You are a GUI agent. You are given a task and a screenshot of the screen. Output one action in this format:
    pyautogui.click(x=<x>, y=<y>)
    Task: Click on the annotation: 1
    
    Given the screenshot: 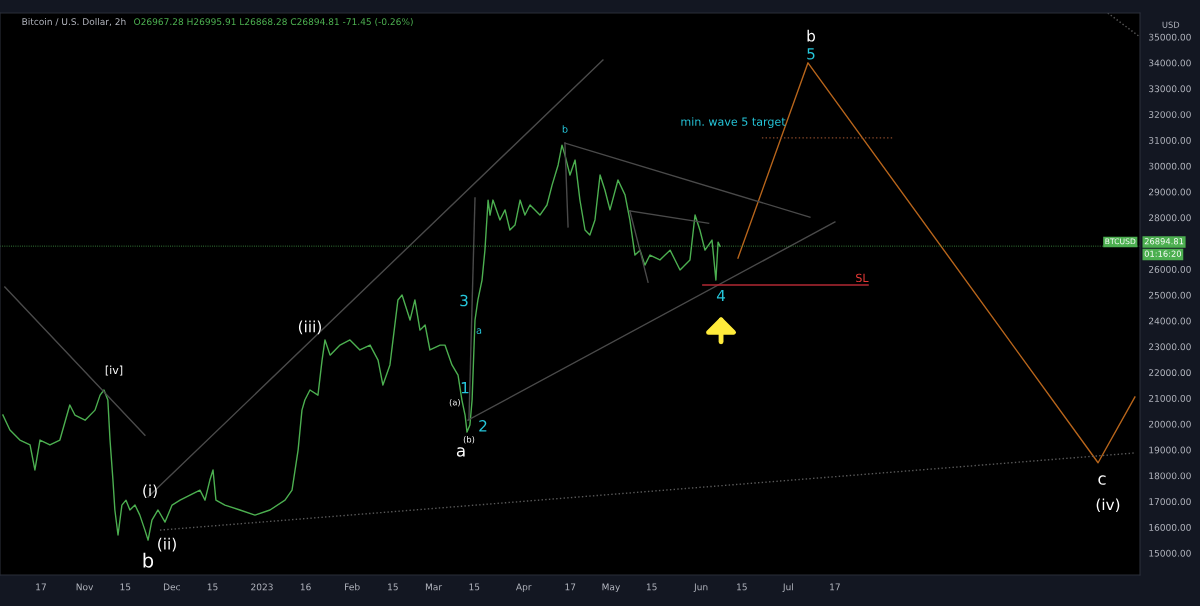 What is the action you would take?
    pyautogui.click(x=465, y=388)
    